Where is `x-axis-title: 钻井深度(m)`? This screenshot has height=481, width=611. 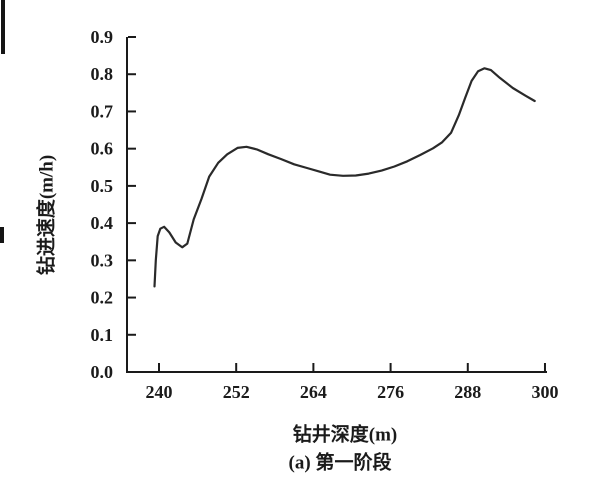 x-axis-title: 钻井深度(m) is located at coordinates (345, 435).